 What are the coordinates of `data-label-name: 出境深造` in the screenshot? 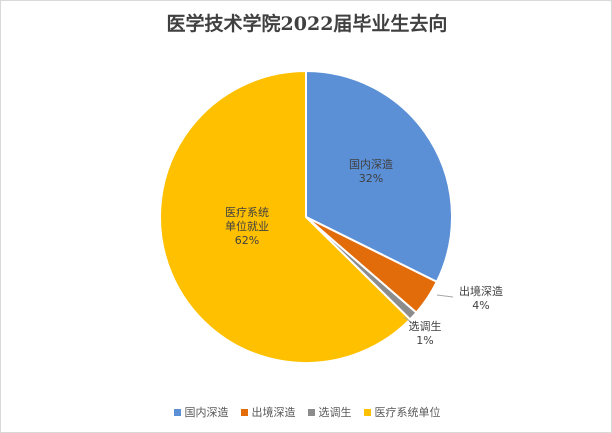 It's located at (481, 291).